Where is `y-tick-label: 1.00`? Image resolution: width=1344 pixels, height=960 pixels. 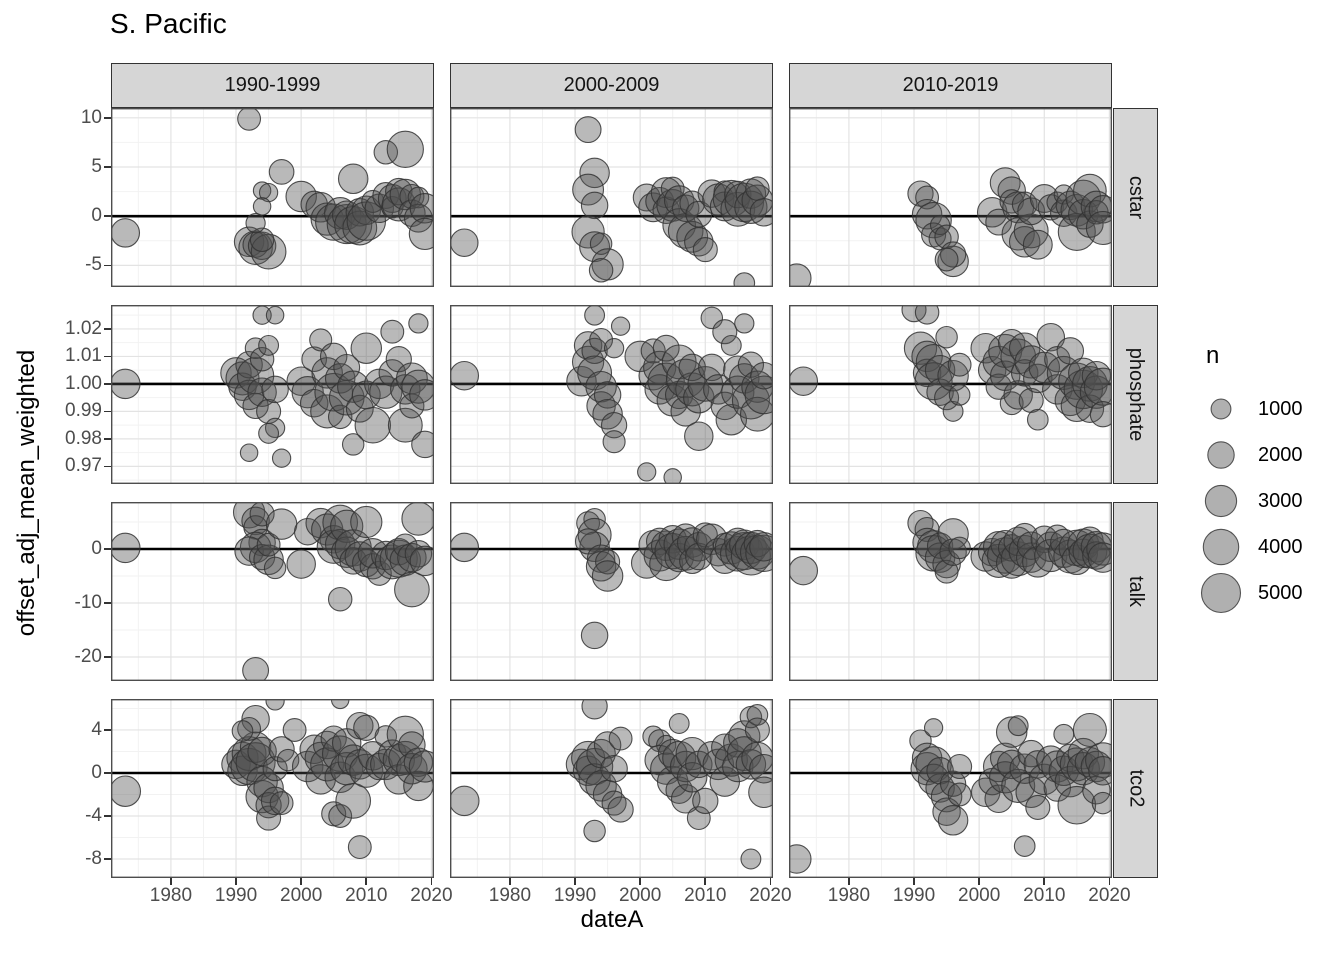 y-tick-label: 1.00 is located at coordinates (83, 383).